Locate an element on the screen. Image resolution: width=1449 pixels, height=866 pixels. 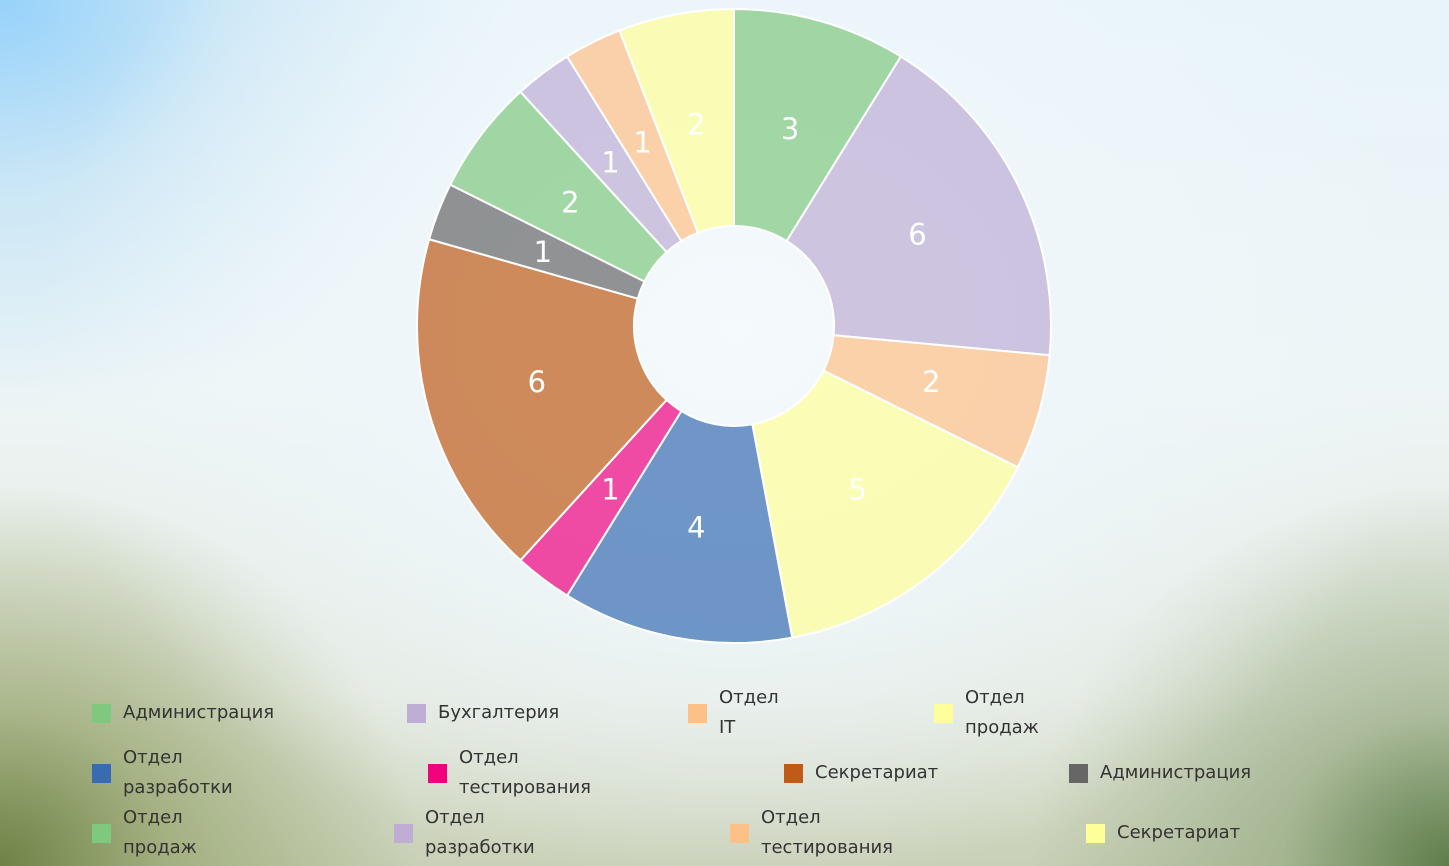
legend-label: Отдел IT is located at coordinates (749, 712).